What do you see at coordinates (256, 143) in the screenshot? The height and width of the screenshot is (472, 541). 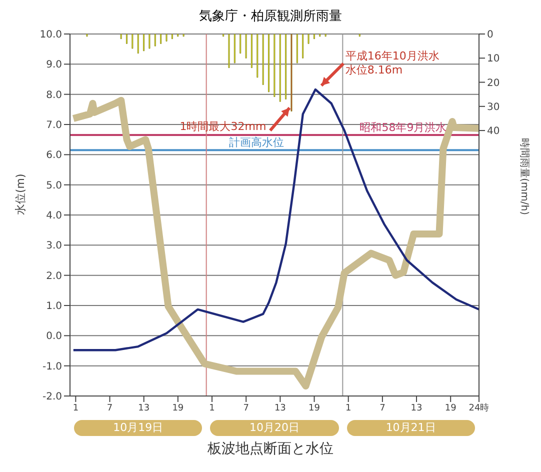 I see `ref-line-label: 計画高水位` at bounding box center [256, 143].